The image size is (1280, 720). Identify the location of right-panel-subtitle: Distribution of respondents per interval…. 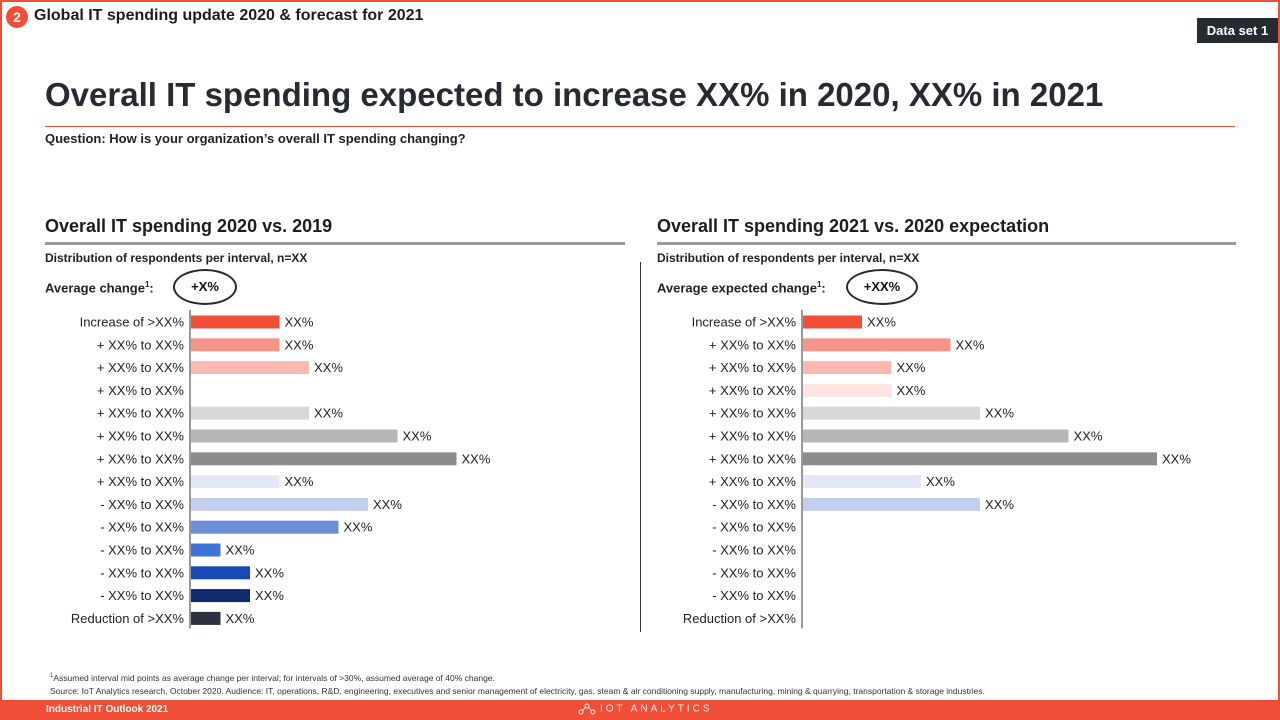
(788, 258).